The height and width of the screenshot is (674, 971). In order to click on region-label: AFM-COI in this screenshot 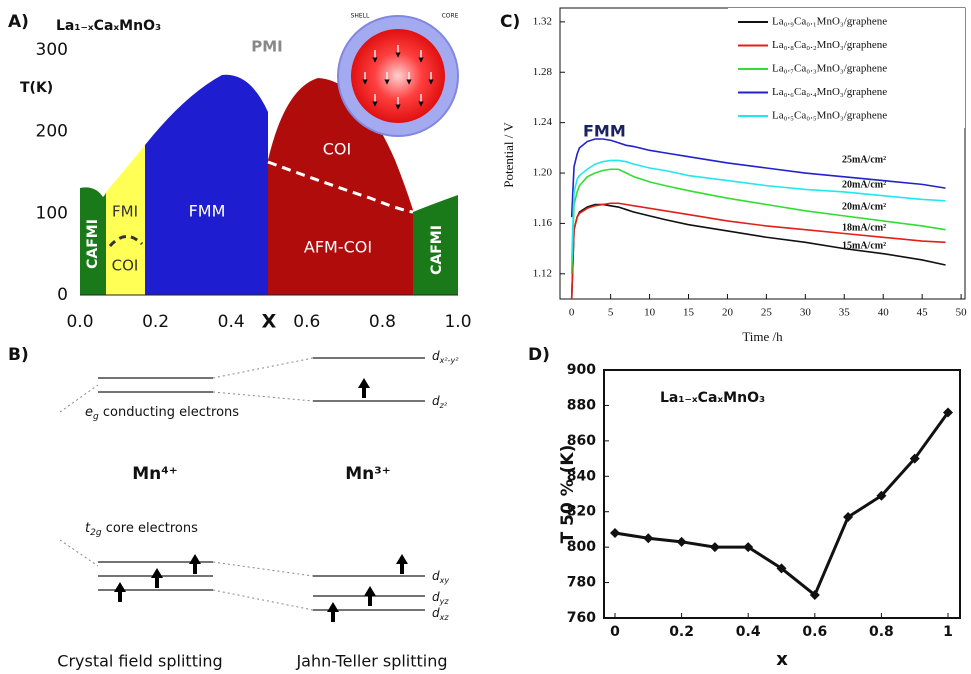, I will do `click(338, 247)`.